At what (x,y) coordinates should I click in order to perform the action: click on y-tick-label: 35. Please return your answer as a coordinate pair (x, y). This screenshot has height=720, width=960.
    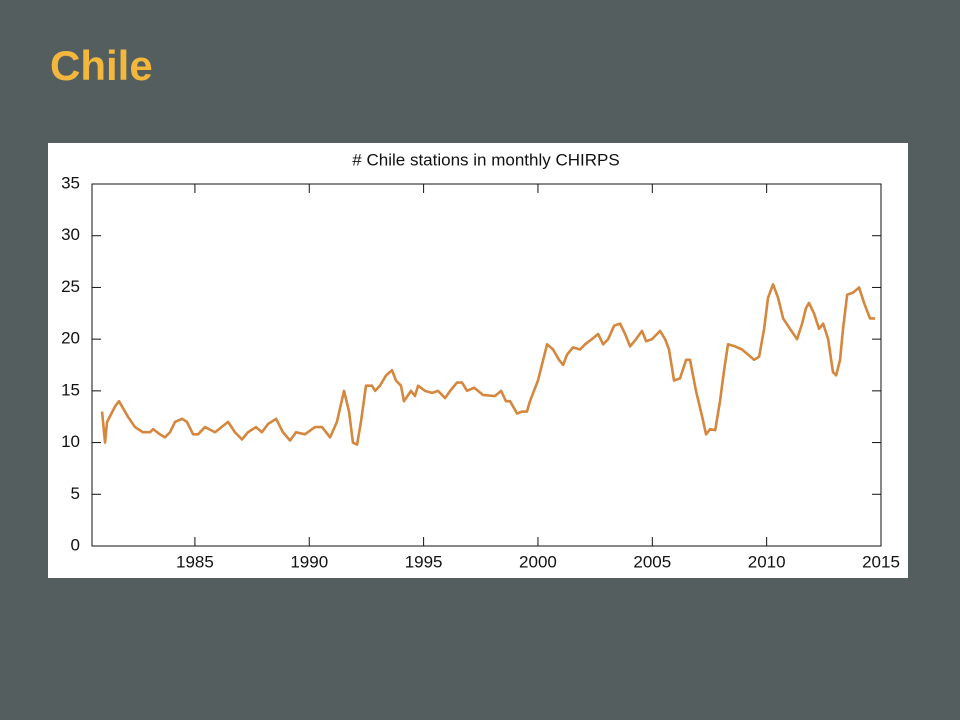
    Looking at the image, I should click on (70, 182).